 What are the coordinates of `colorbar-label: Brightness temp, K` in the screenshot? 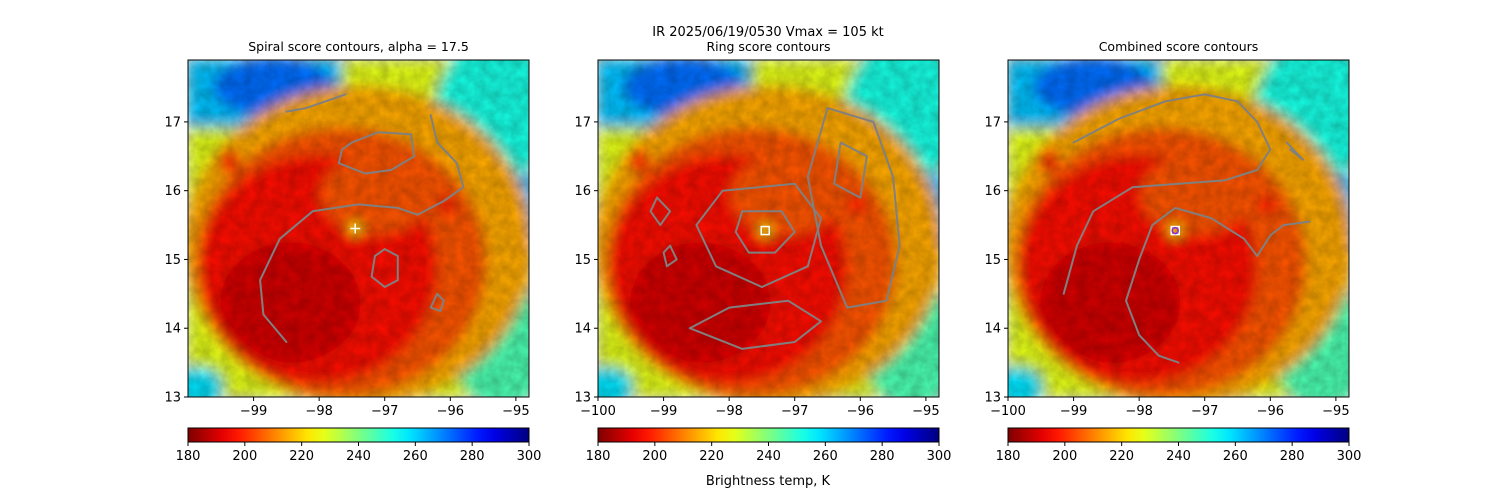 It's located at (768, 481).